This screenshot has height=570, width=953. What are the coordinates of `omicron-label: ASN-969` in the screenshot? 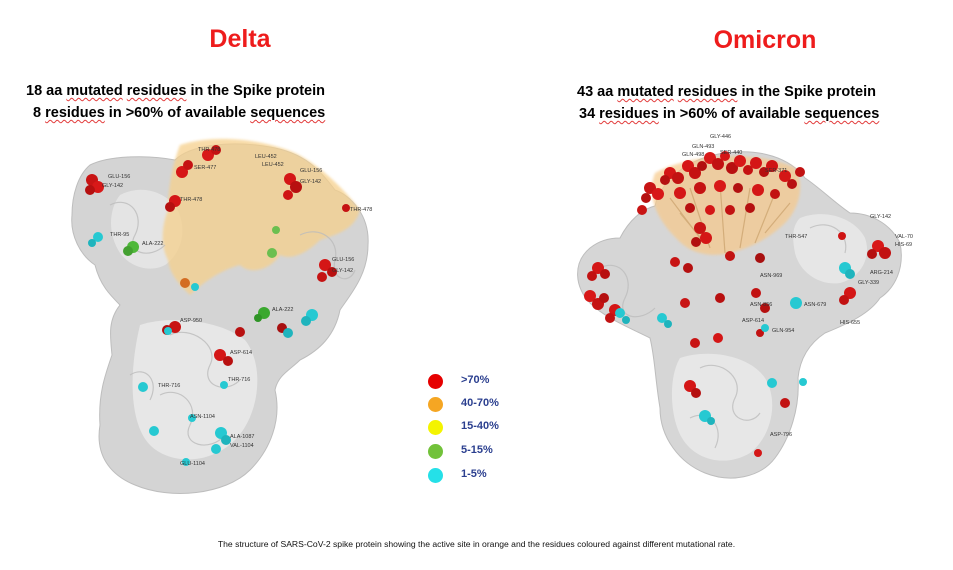 It's located at (771, 276).